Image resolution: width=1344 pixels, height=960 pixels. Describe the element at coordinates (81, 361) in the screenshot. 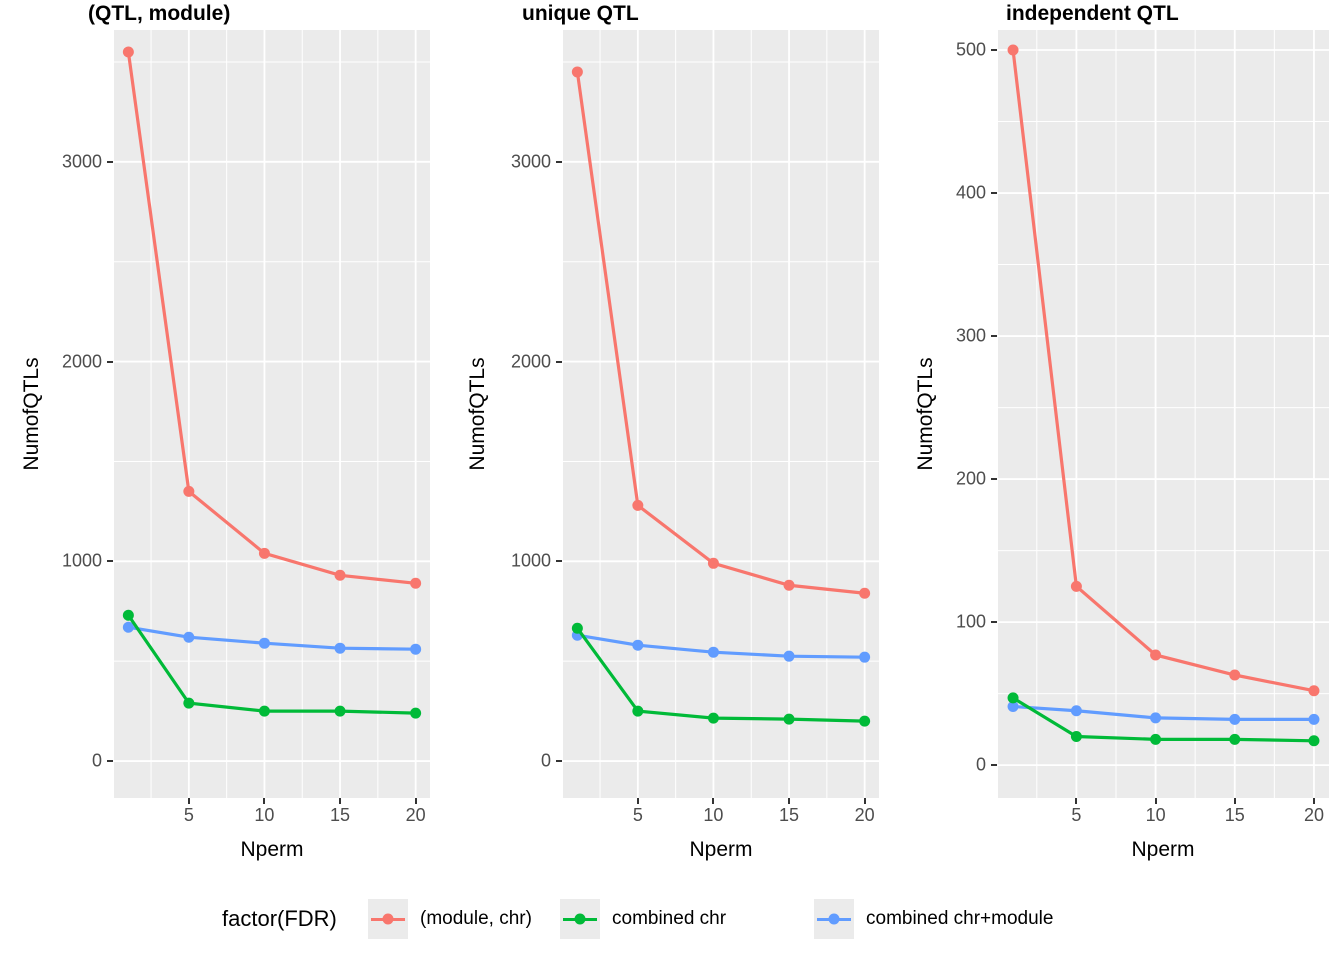

I see `y-tick-label: 2000` at that location.